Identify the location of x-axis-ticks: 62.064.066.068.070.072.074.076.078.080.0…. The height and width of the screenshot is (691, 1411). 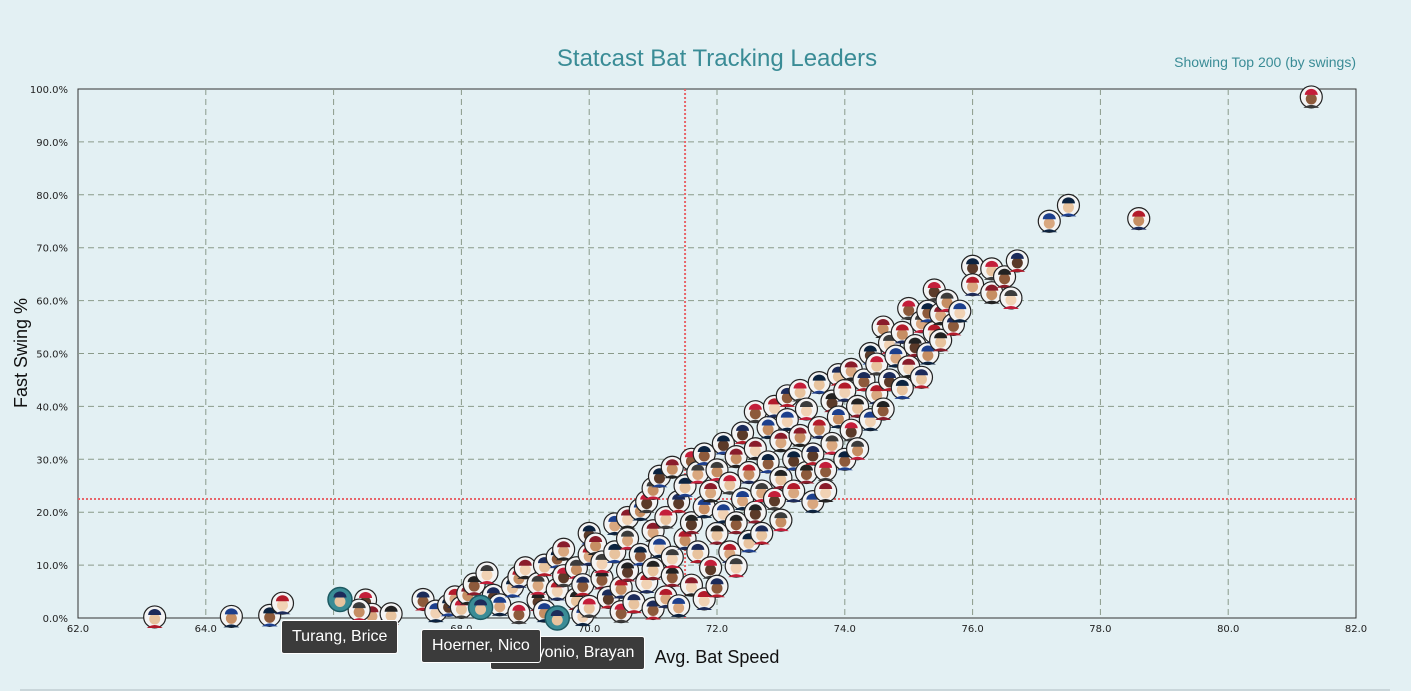
(717, 629).